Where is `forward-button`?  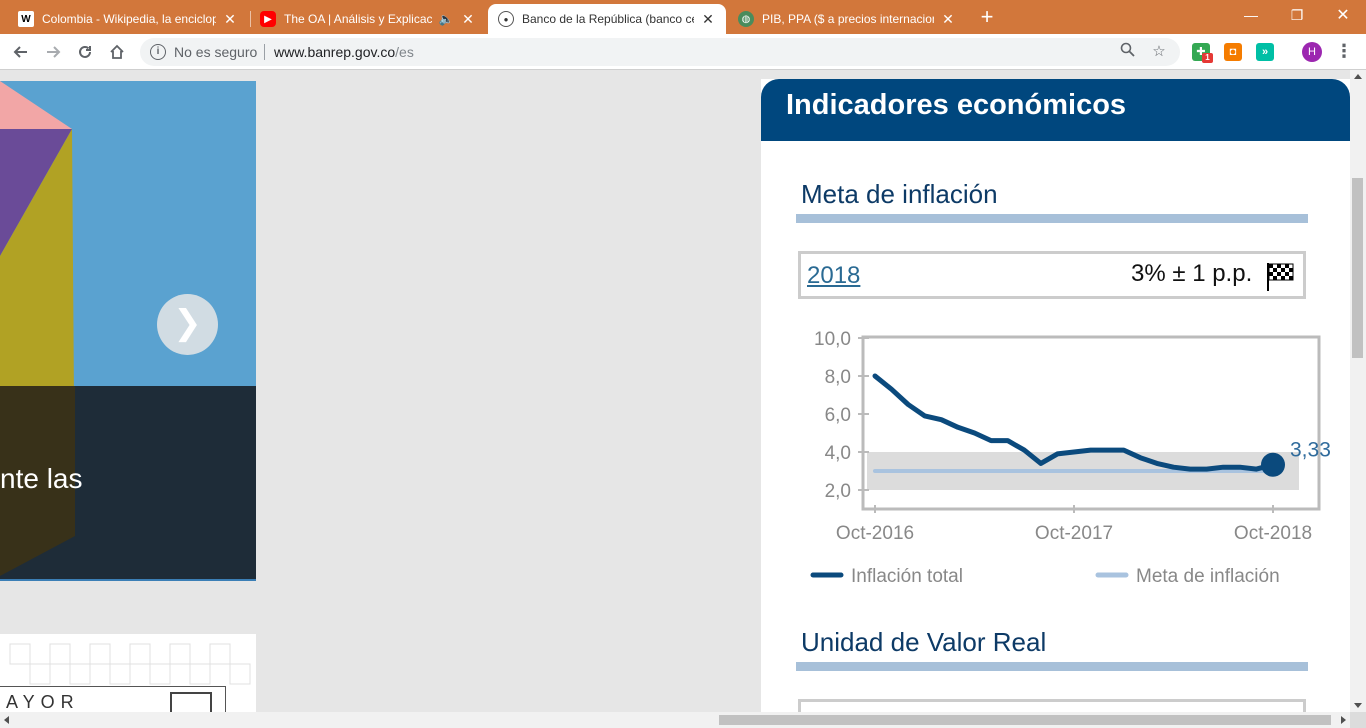 forward-button is located at coordinates (53, 52).